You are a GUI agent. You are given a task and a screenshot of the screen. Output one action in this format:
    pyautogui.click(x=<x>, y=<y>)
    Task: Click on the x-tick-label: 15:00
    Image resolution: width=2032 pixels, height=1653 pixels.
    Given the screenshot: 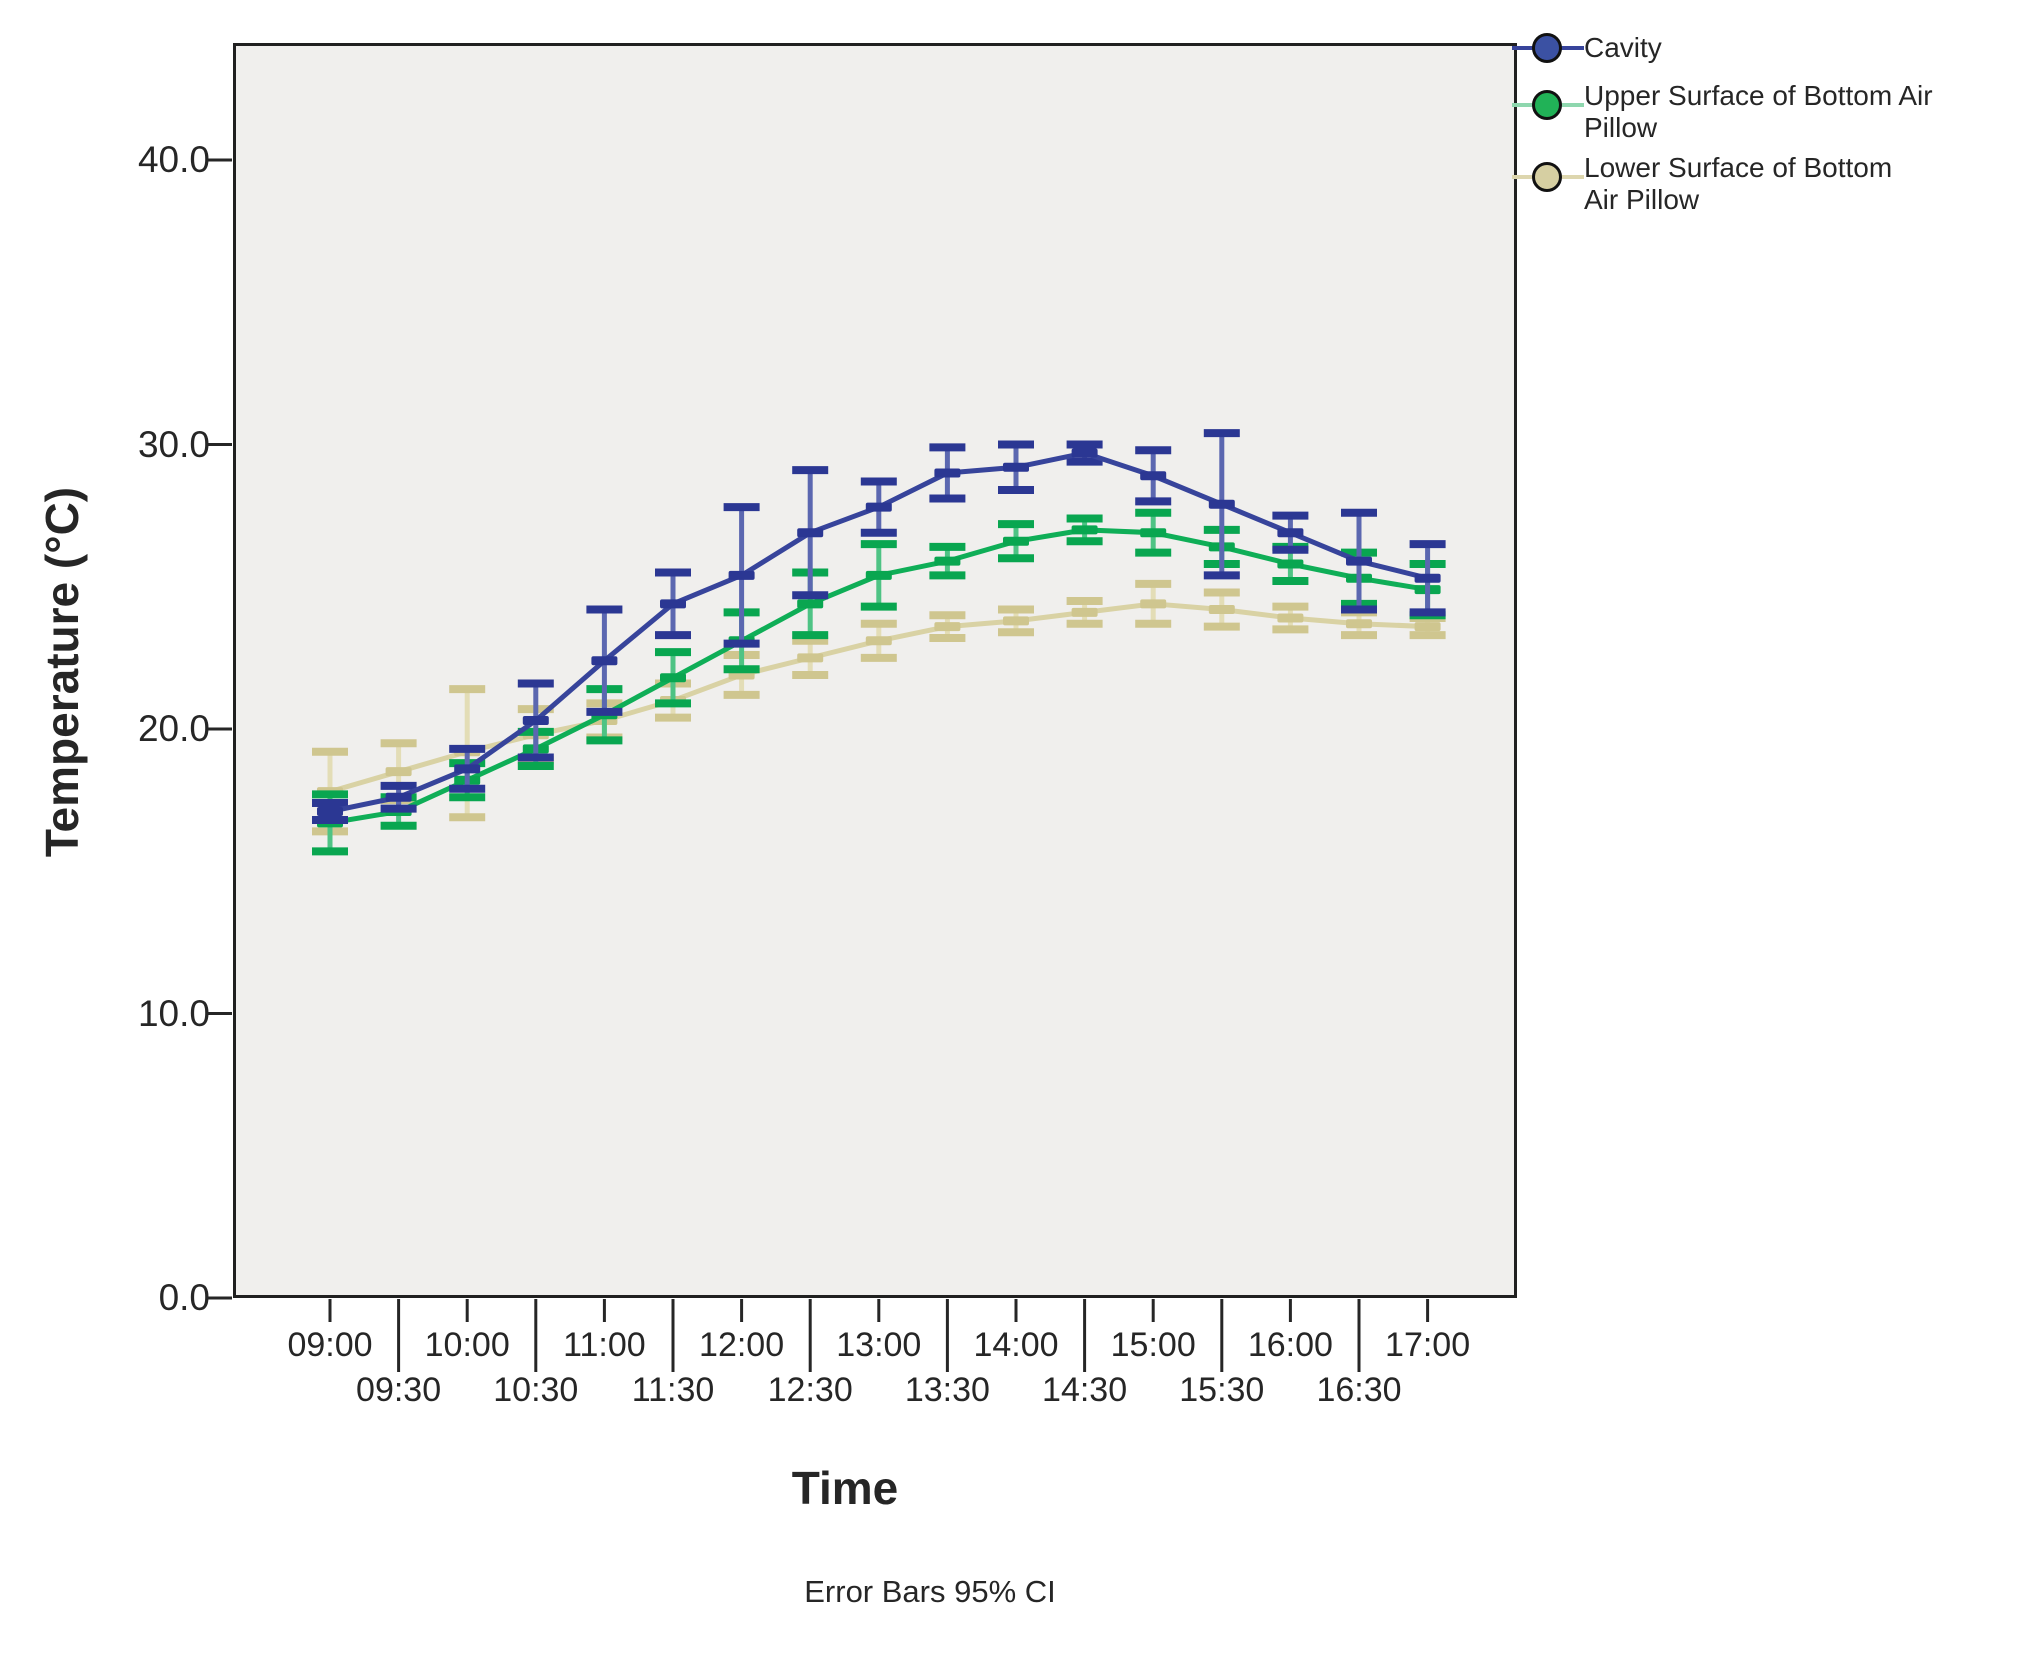 What is the action you would take?
    pyautogui.click(x=1153, y=1345)
    